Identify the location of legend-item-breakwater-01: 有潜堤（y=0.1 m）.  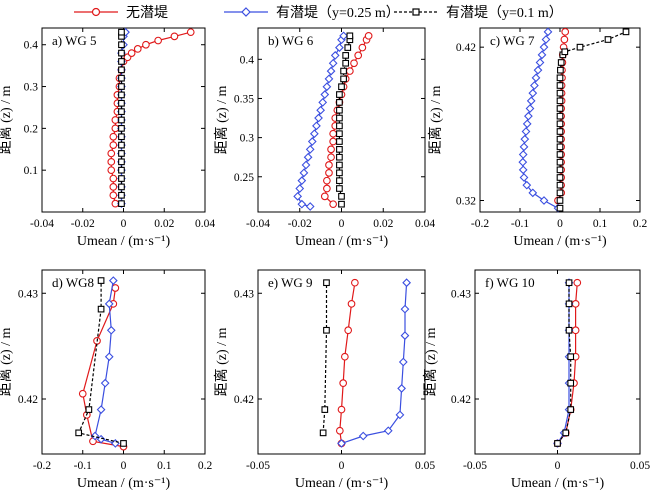
(477, 12).